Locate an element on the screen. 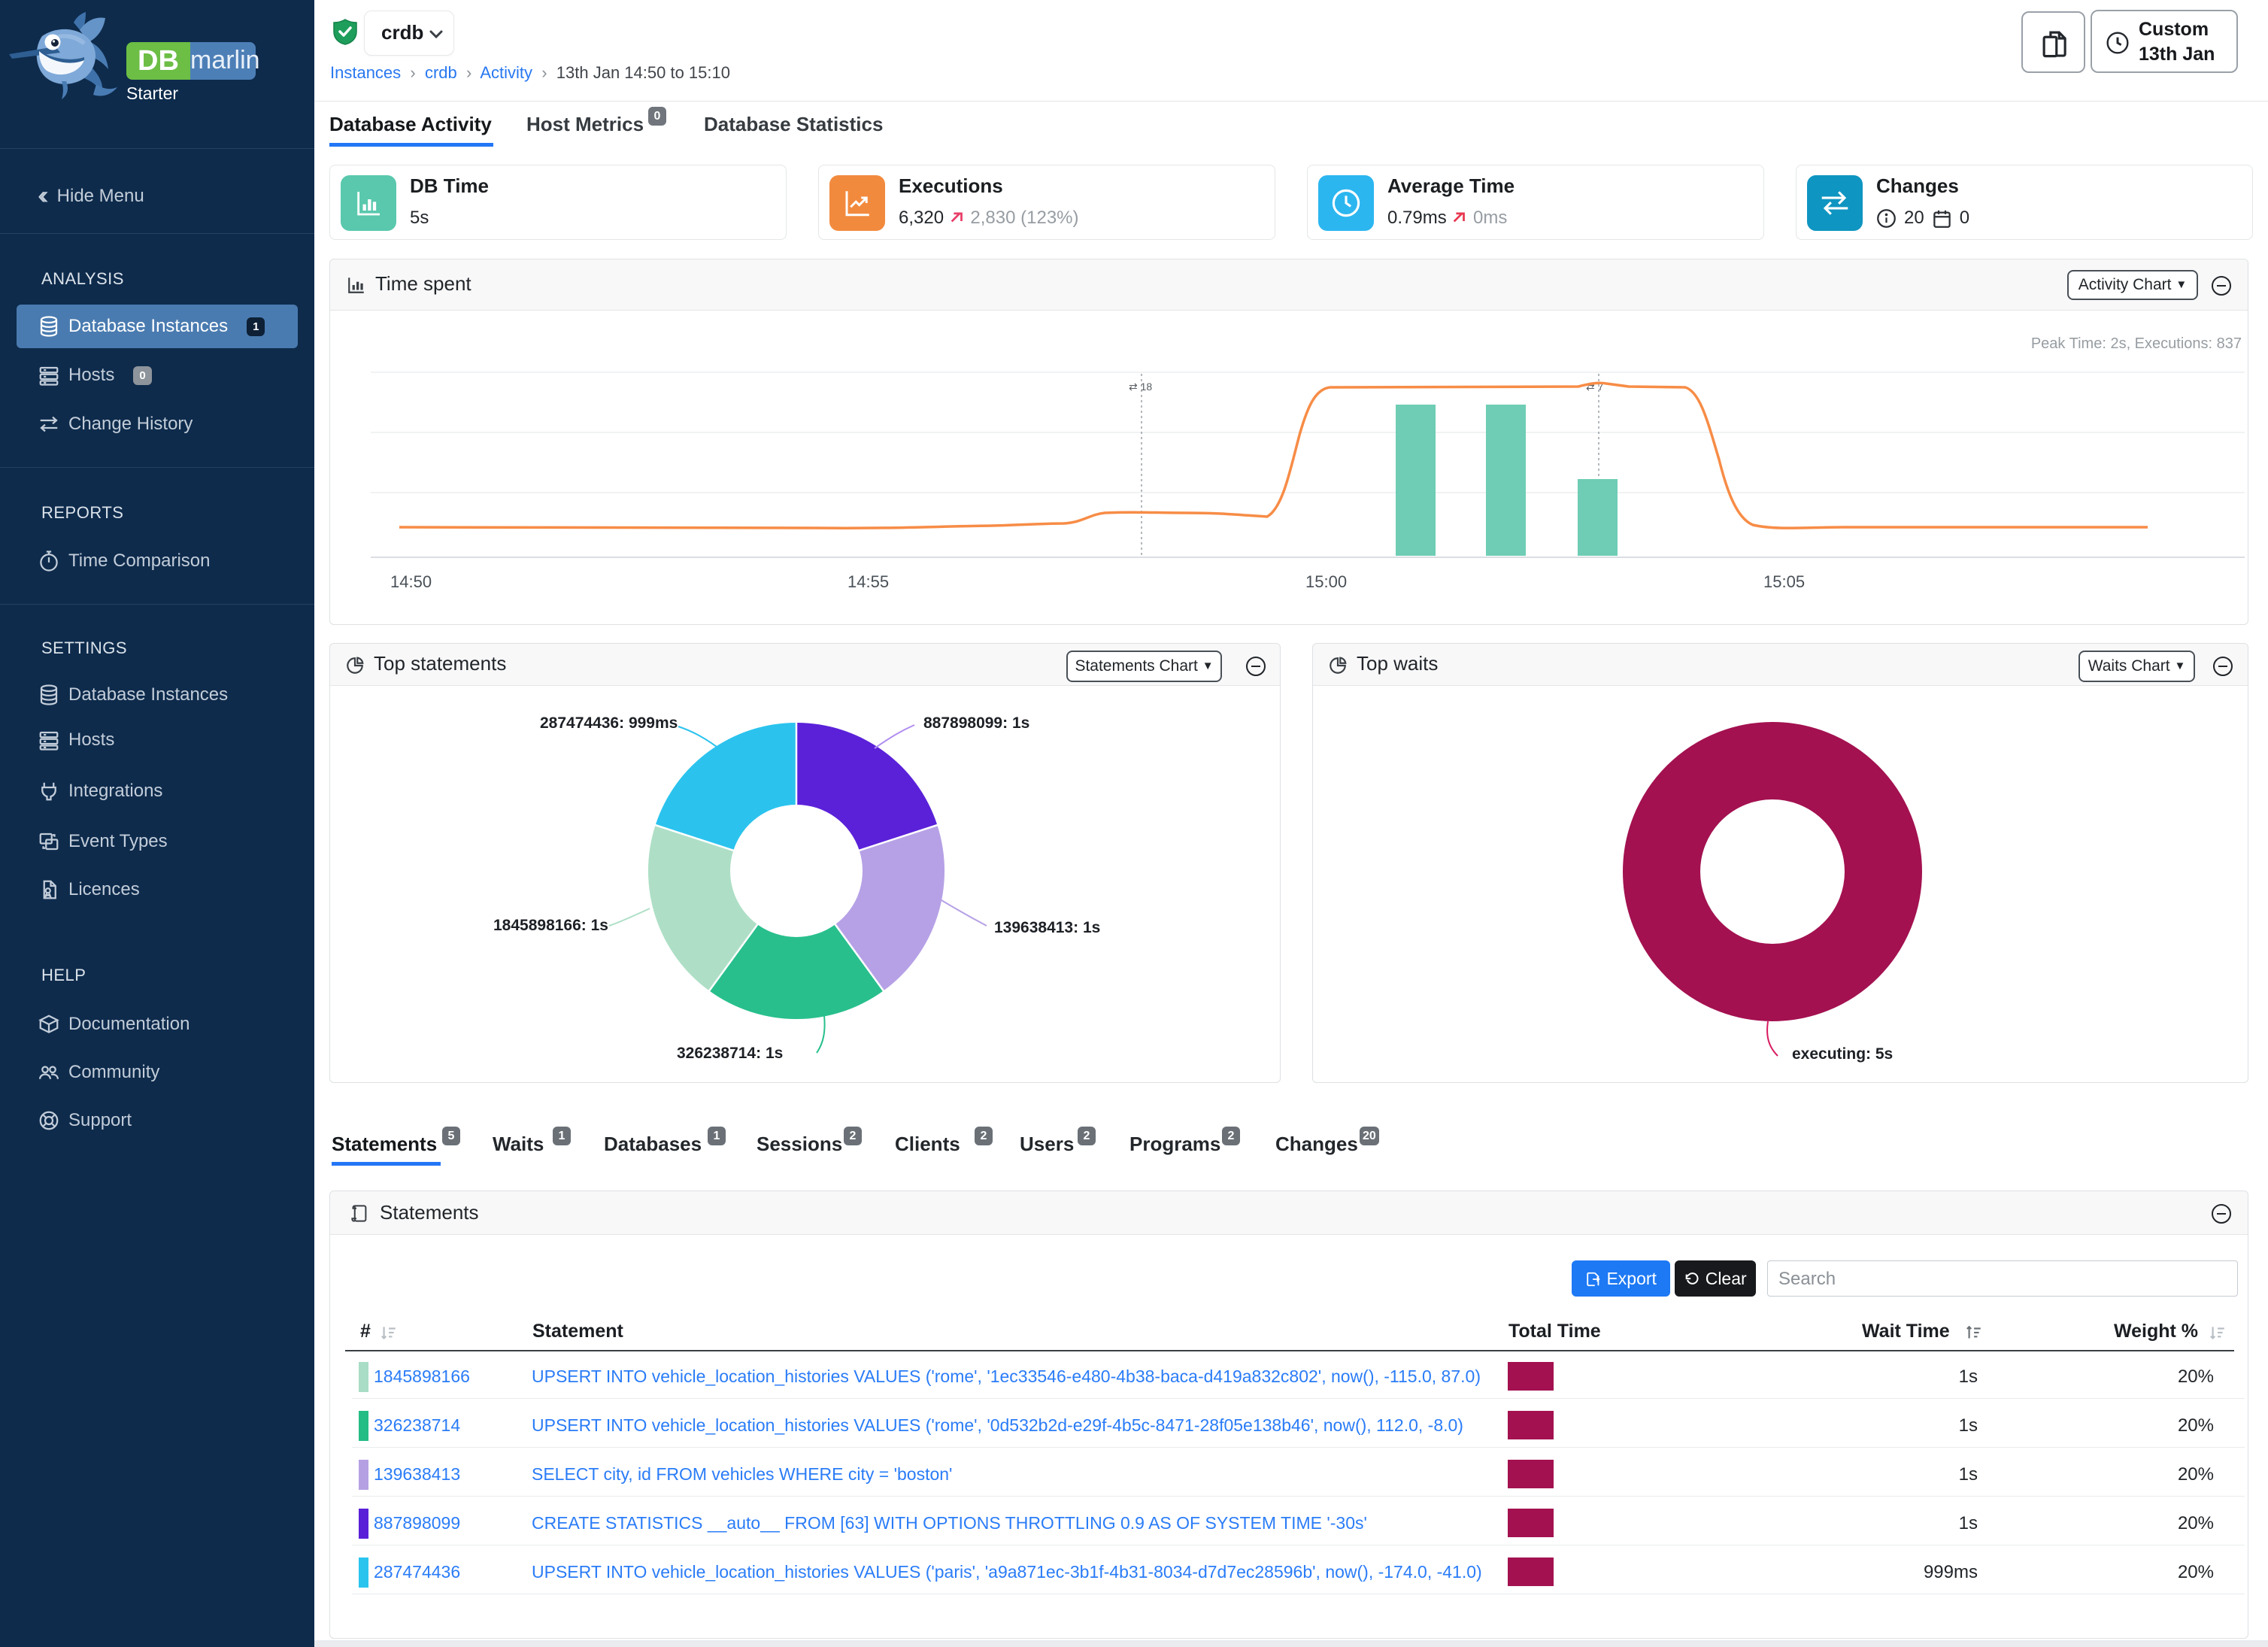 The width and height of the screenshot is (2268, 1647). svg-text: 15:00 is located at coordinates (1326, 581).